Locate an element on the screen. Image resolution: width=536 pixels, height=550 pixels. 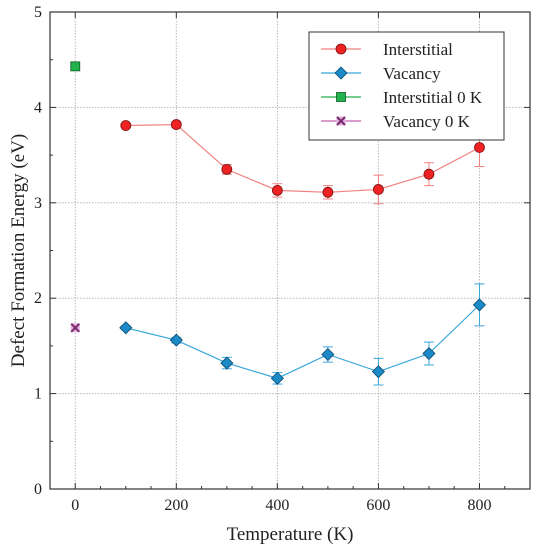
legend-label: Vacancy 0 K is located at coordinates (427, 121).